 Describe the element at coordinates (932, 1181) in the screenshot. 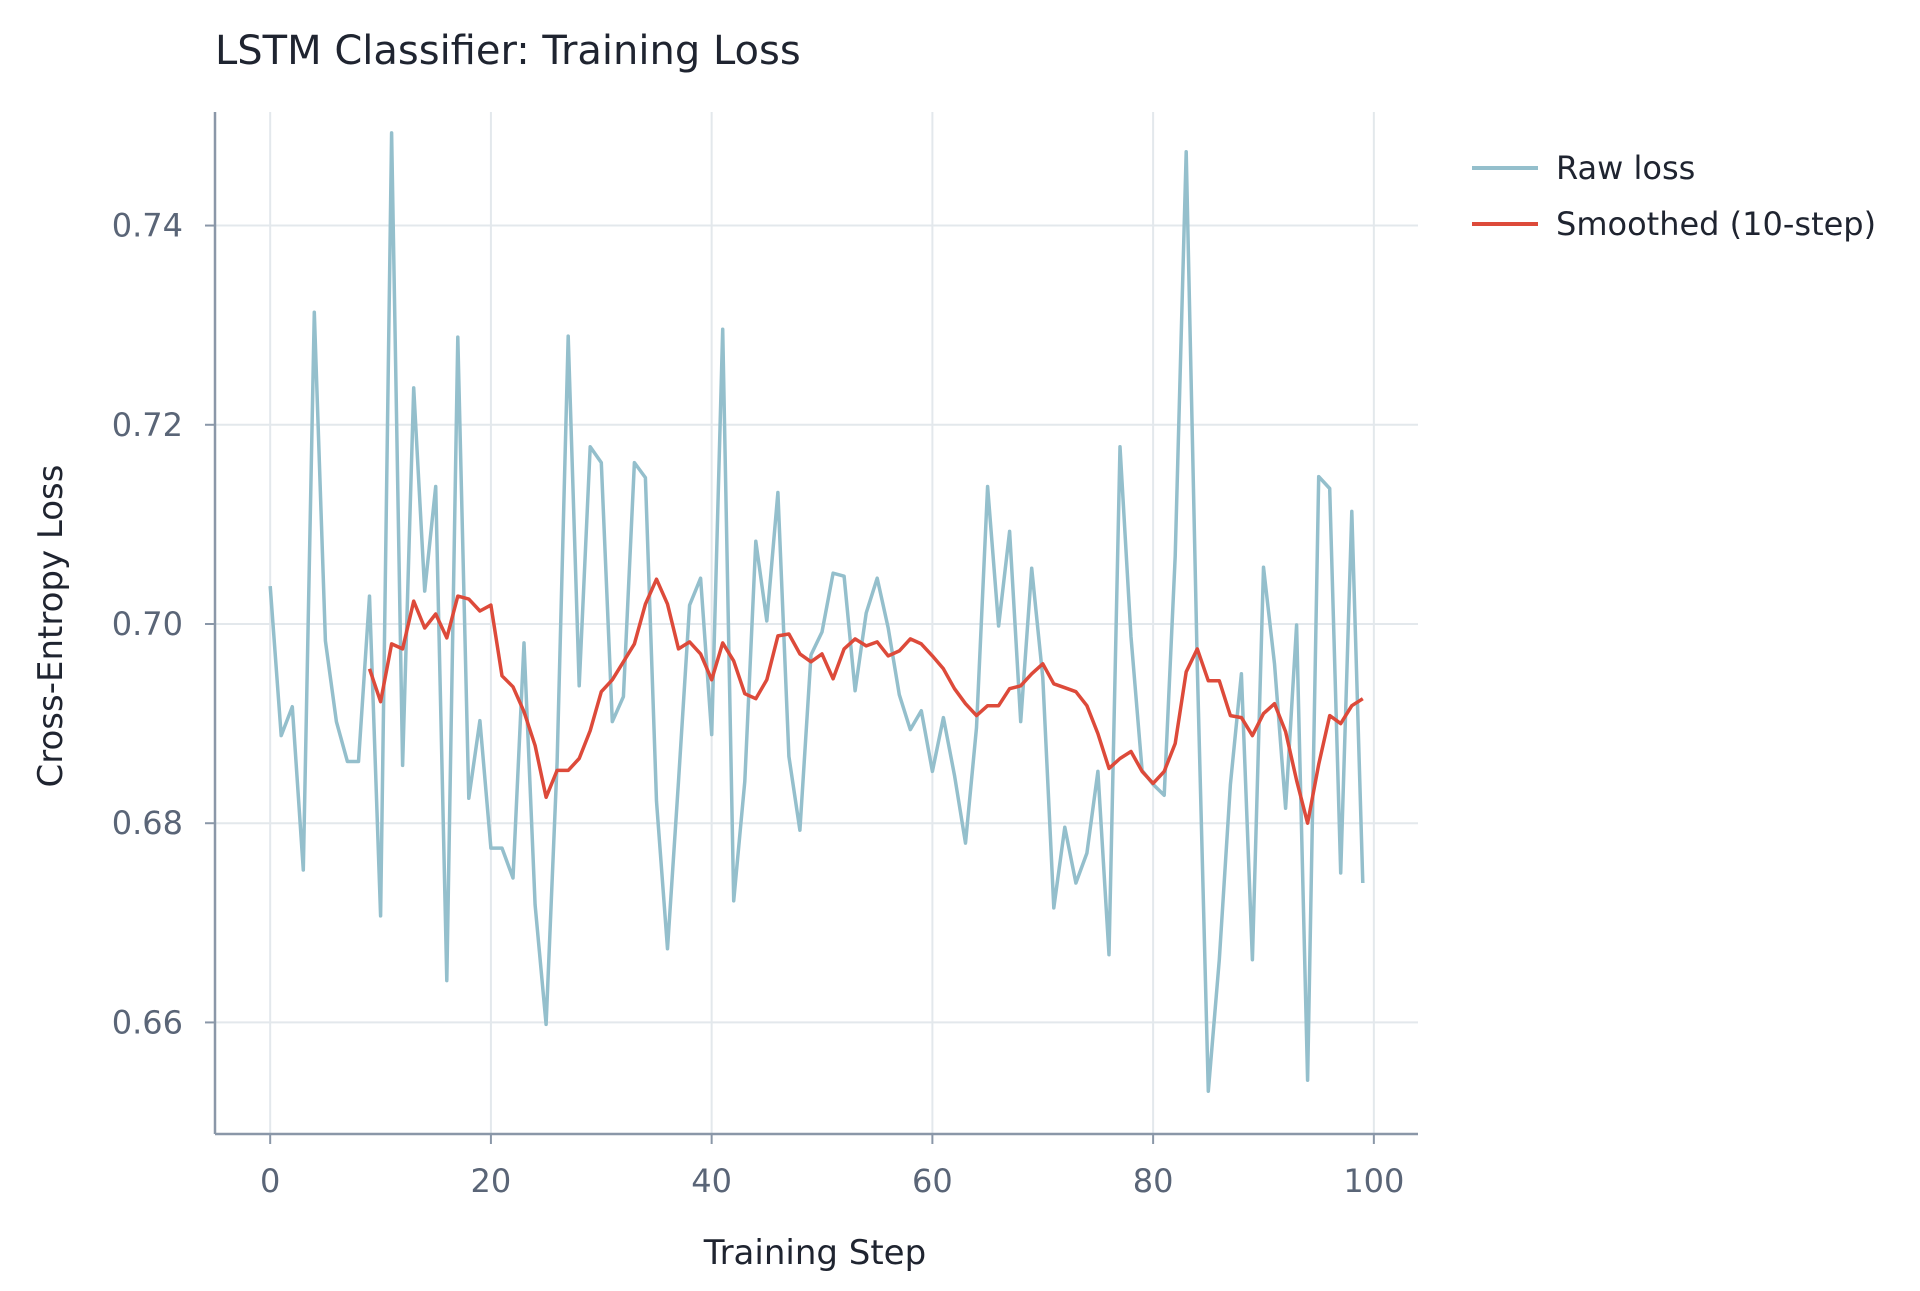

I see `x-tick-label: 60` at that location.